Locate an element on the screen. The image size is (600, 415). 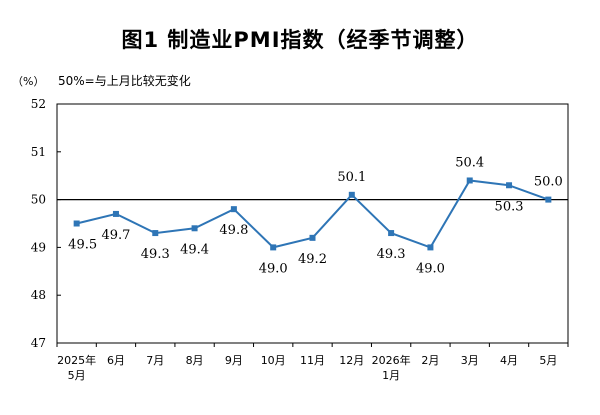
data-label: 49.5 is located at coordinates (82, 245).